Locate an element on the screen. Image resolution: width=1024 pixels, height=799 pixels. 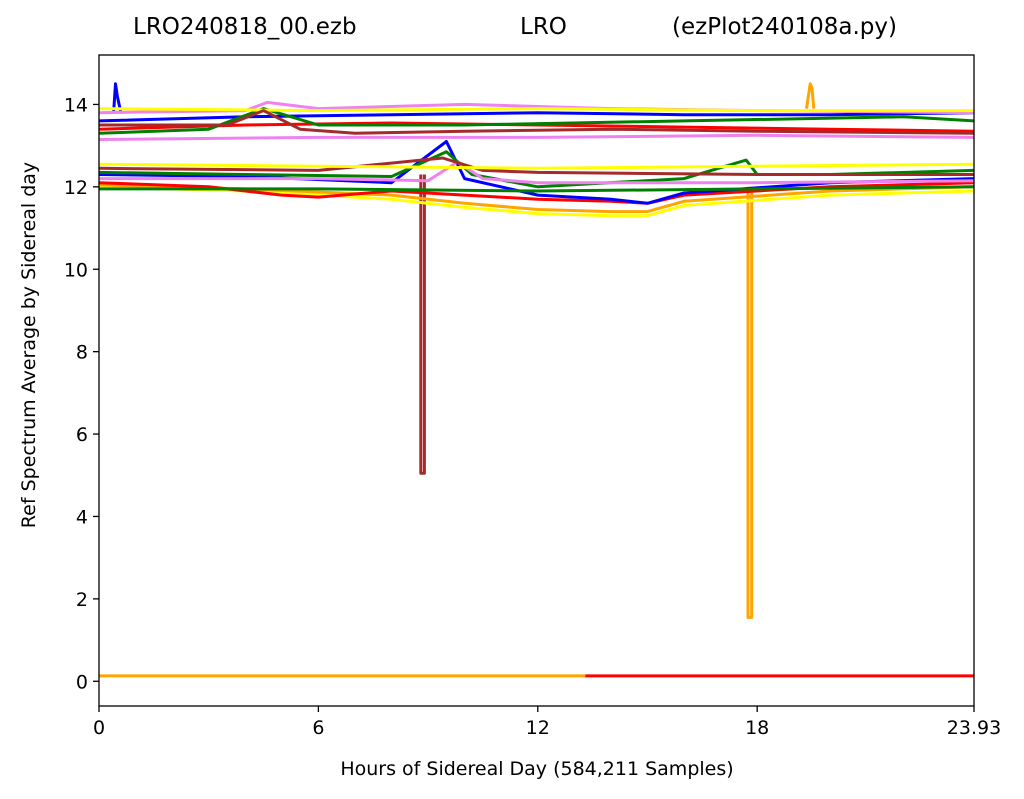
x-tick-label: 6 is located at coordinates (318, 728).